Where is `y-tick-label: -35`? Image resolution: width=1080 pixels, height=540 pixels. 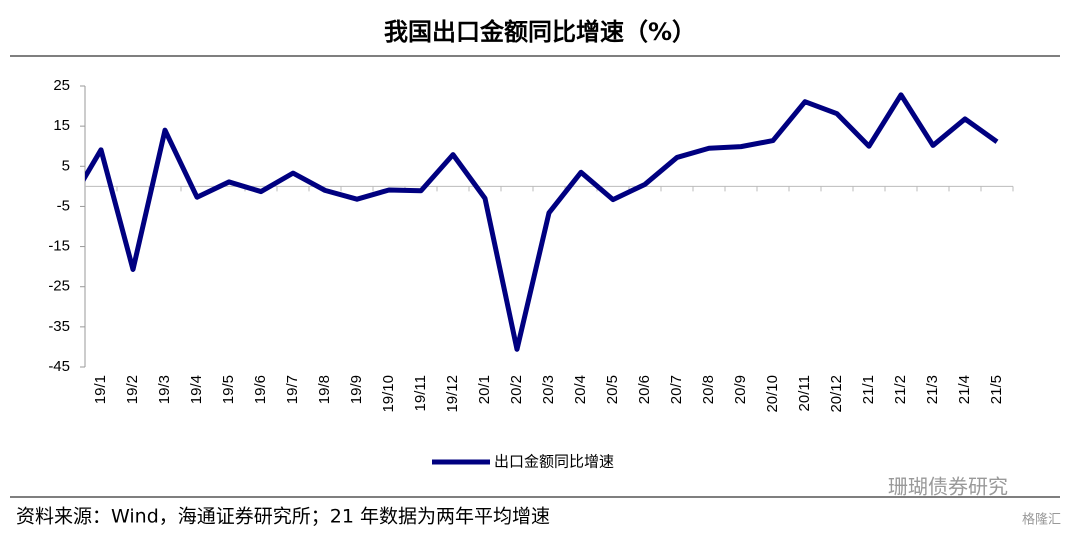 y-tick-label: -35 is located at coordinates (59, 326).